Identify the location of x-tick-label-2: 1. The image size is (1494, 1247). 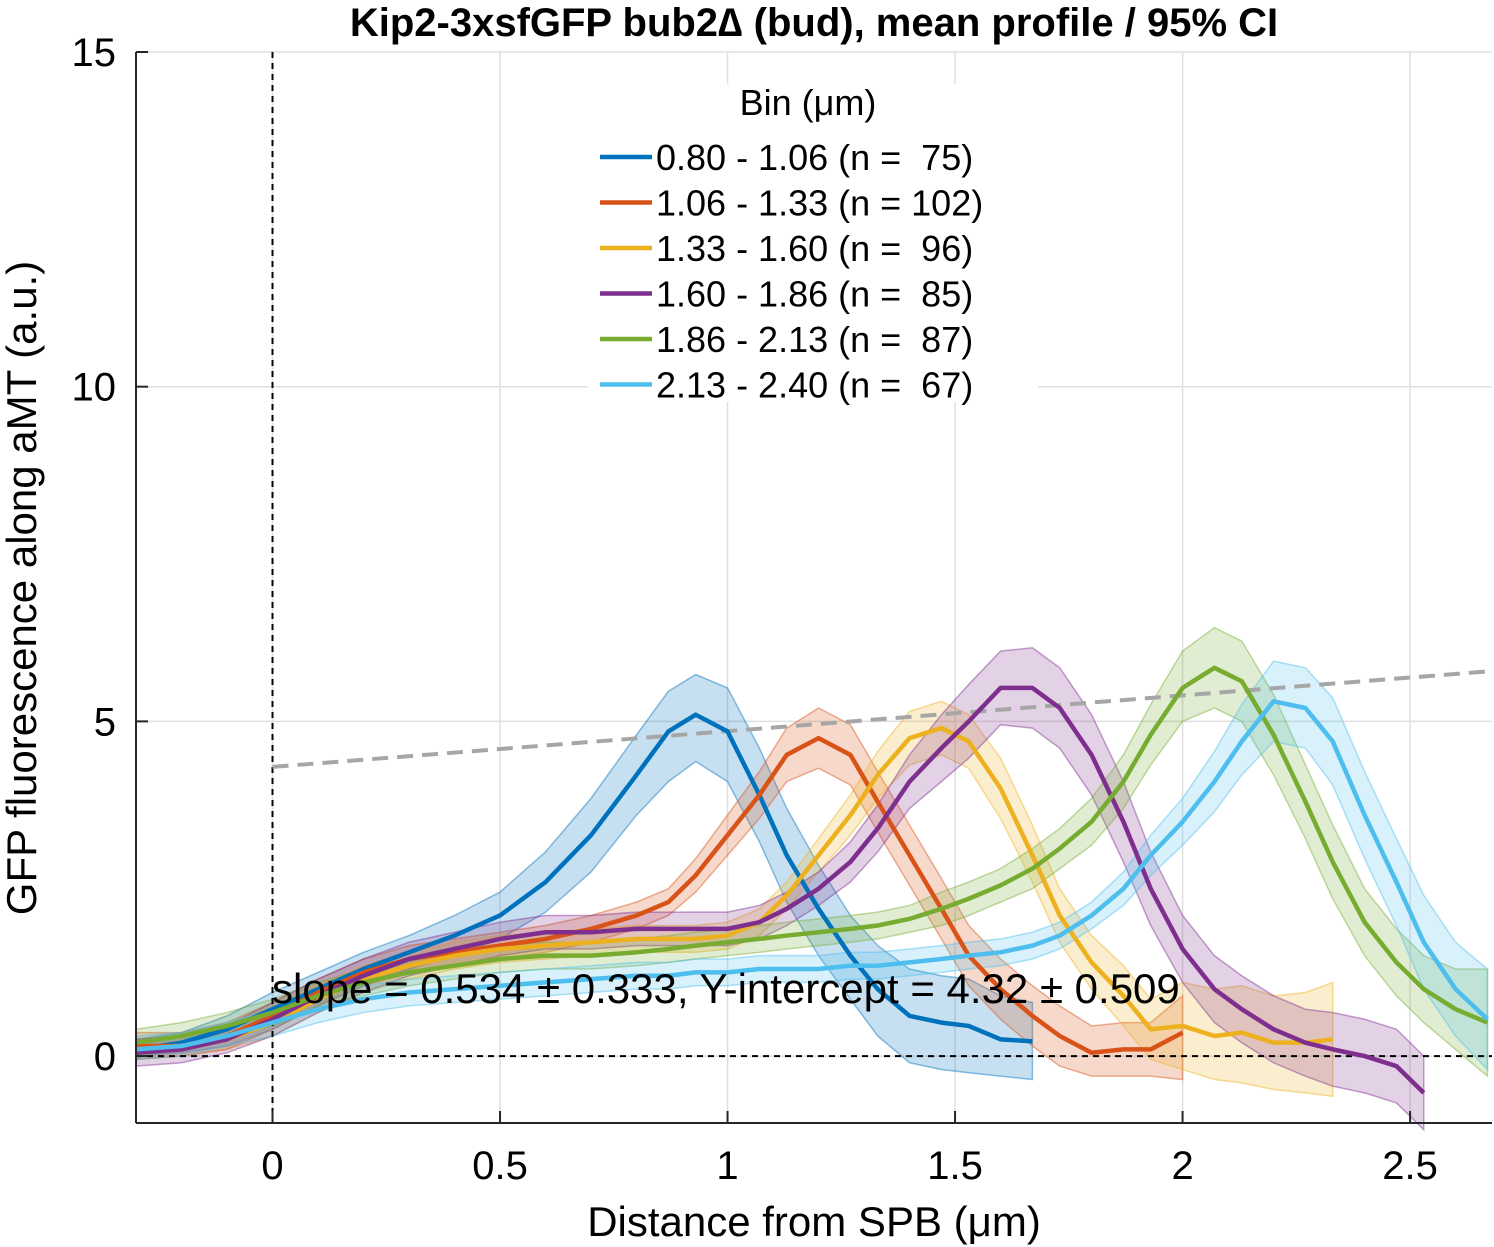
(727, 1166).